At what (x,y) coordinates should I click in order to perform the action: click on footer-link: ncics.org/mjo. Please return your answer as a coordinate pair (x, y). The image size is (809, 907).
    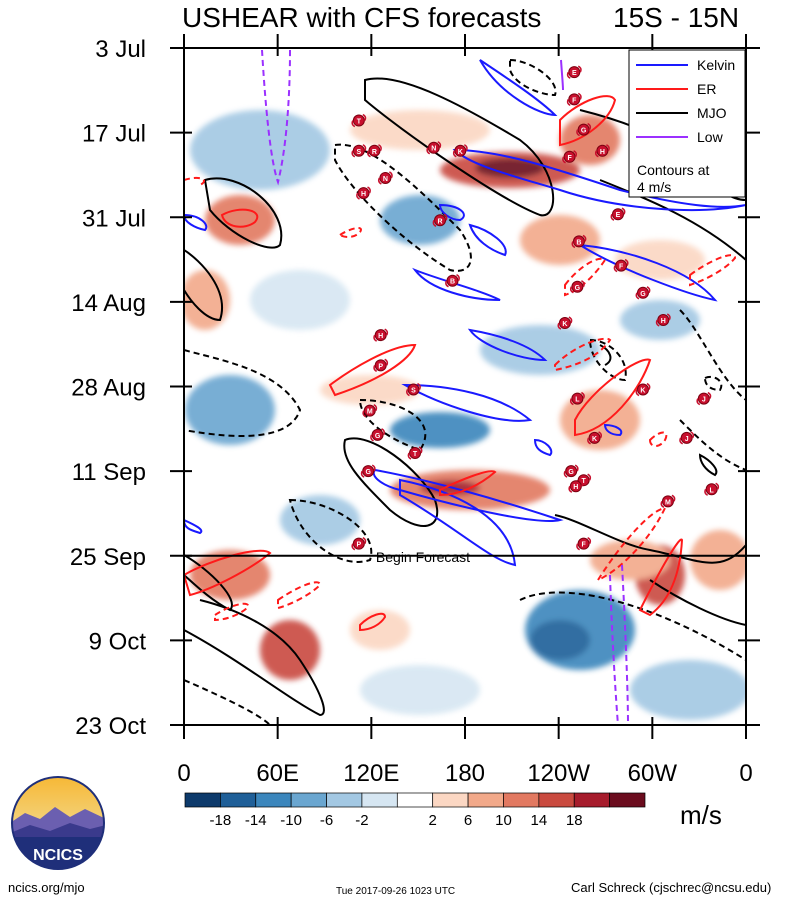
    Looking at the image, I should click on (46, 887).